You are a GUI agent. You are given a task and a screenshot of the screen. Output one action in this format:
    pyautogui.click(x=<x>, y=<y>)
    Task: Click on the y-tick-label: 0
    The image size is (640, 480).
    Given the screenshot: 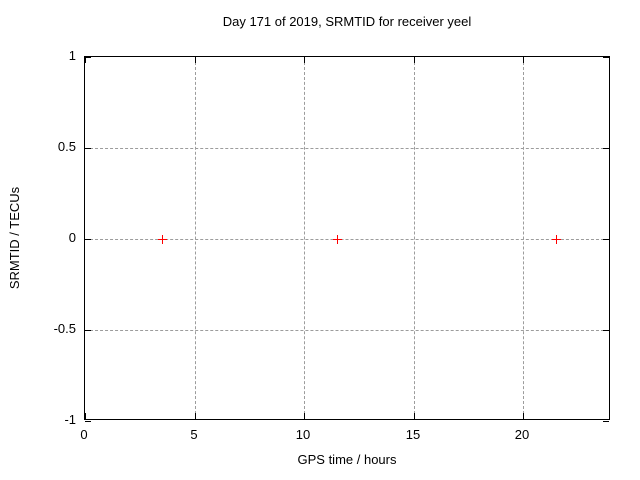 What is the action you would take?
    pyautogui.click(x=72, y=237)
    